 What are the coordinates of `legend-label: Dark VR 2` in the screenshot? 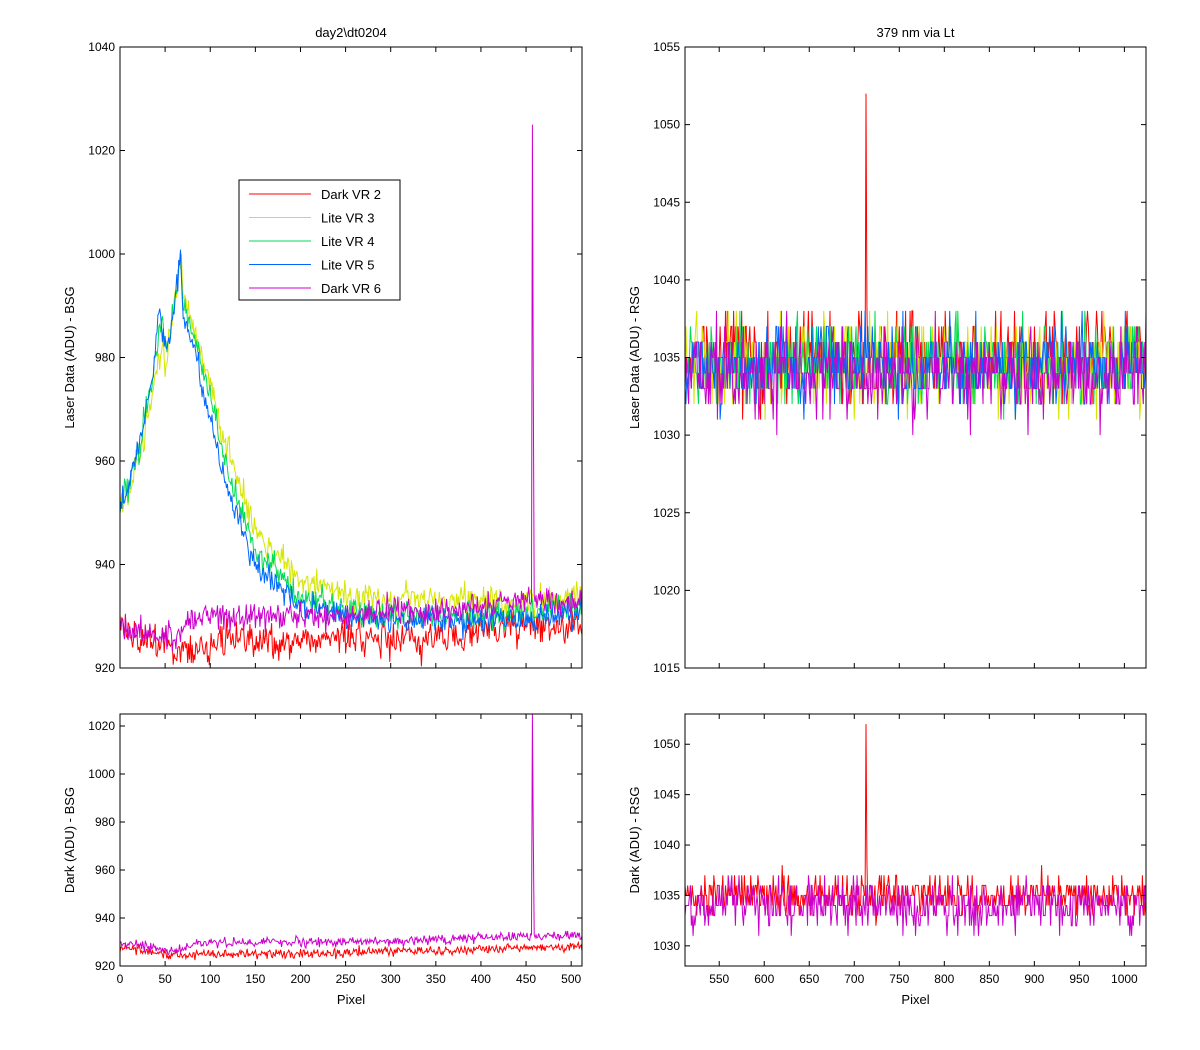 It's located at (351, 194).